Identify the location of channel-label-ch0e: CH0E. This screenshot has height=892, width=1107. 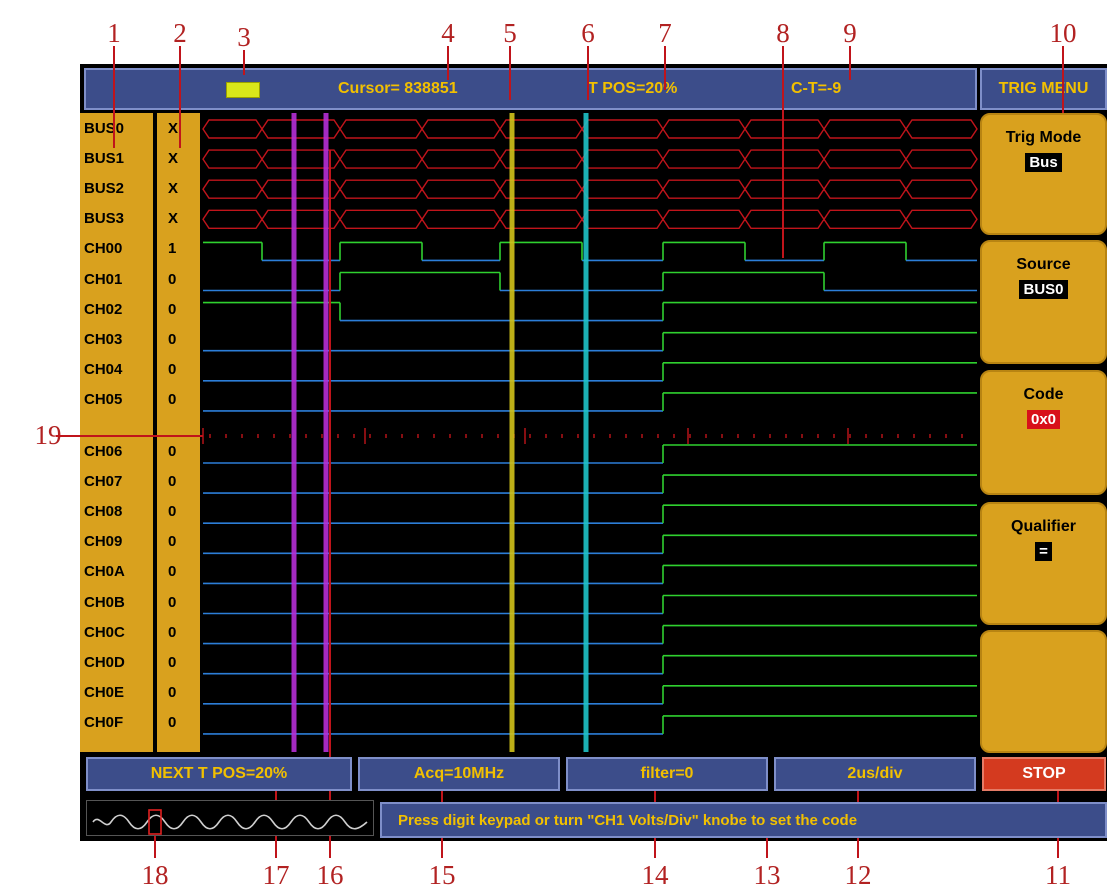
(104, 692).